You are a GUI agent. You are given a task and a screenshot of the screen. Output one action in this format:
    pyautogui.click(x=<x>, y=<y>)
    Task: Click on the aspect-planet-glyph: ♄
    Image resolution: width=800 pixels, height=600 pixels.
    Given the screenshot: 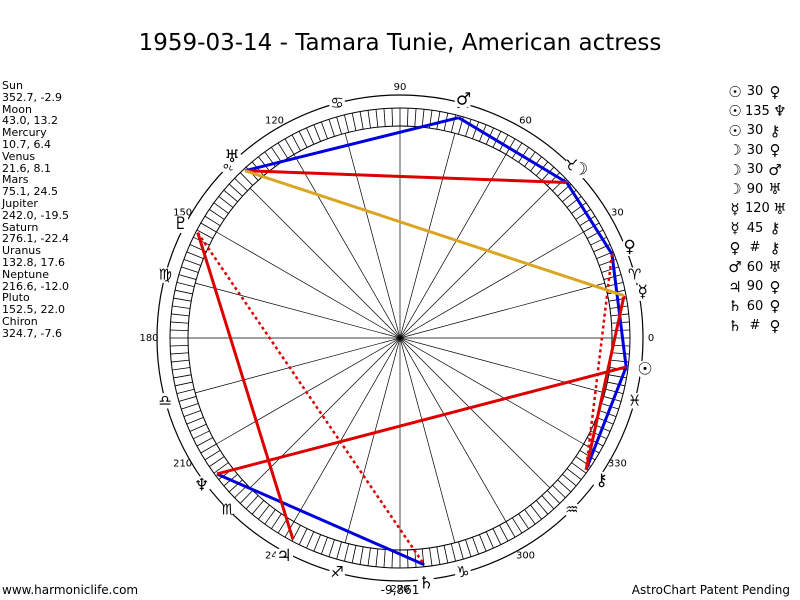 What is the action you would take?
    pyautogui.click(x=735, y=325)
    